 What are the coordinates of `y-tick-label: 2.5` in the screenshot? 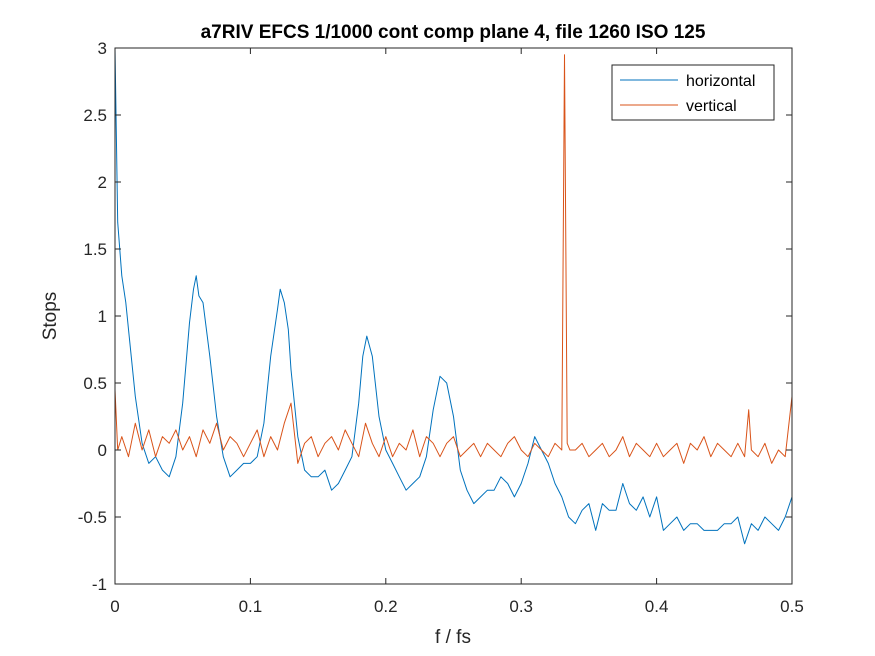 It's located at (95, 115).